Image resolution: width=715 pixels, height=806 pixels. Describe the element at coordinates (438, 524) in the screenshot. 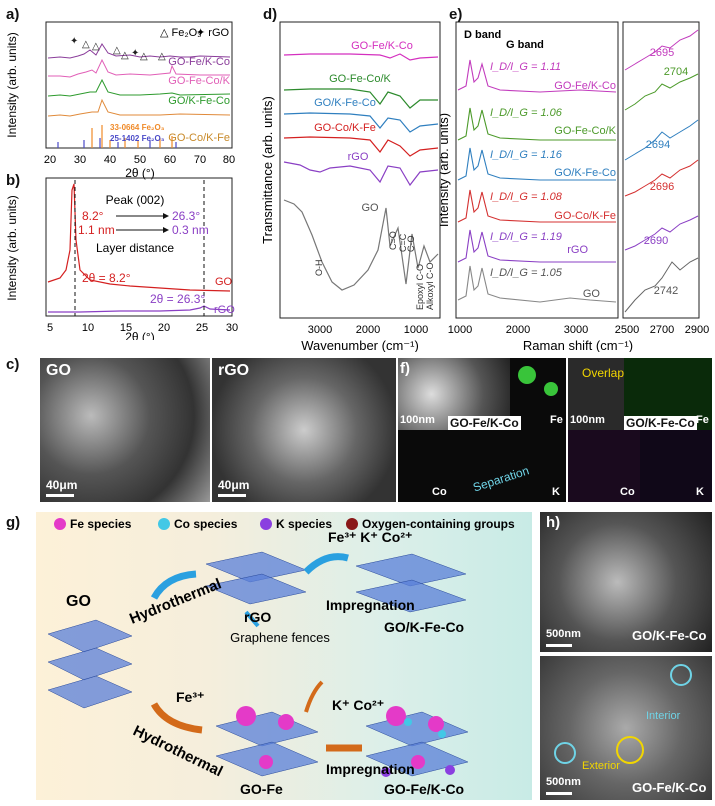

I see `legend-oxy: Oxygen-containing groups` at that location.